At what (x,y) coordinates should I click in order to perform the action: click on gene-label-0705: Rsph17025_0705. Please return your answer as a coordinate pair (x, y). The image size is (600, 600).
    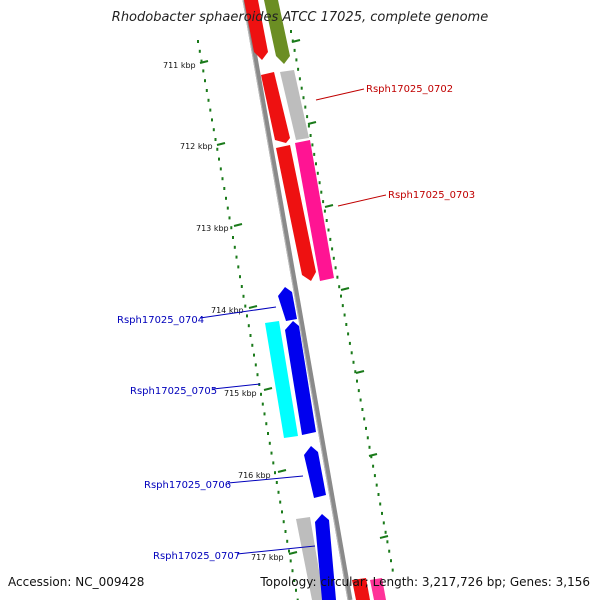
    Looking at the image, I should click on (173, 391).